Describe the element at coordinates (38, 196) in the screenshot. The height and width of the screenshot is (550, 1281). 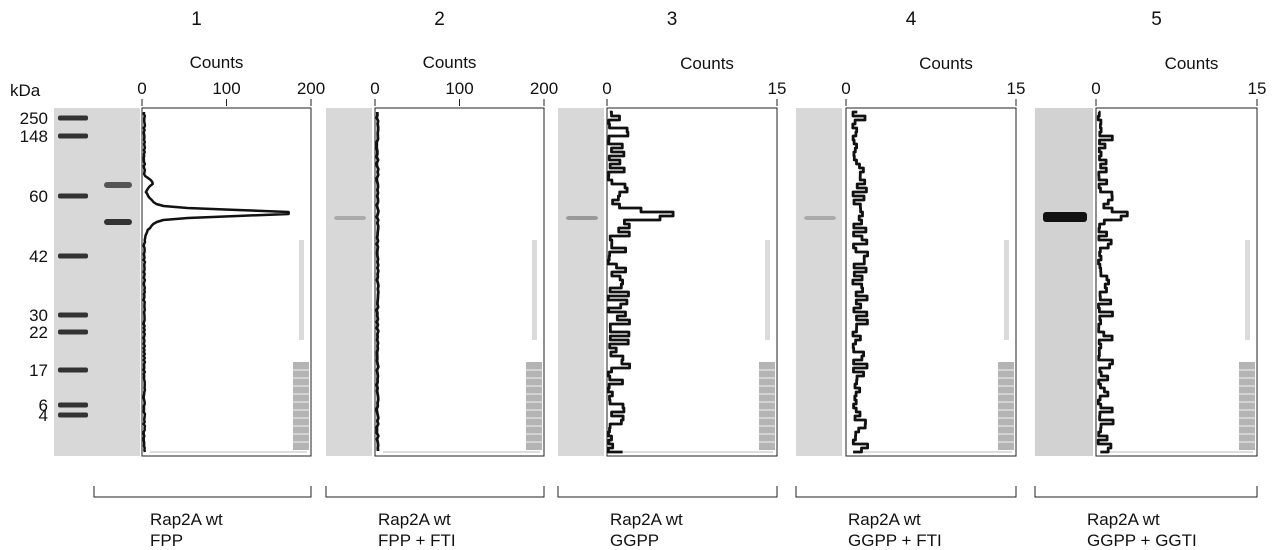
I see `marker-label-60: 60` at that location.